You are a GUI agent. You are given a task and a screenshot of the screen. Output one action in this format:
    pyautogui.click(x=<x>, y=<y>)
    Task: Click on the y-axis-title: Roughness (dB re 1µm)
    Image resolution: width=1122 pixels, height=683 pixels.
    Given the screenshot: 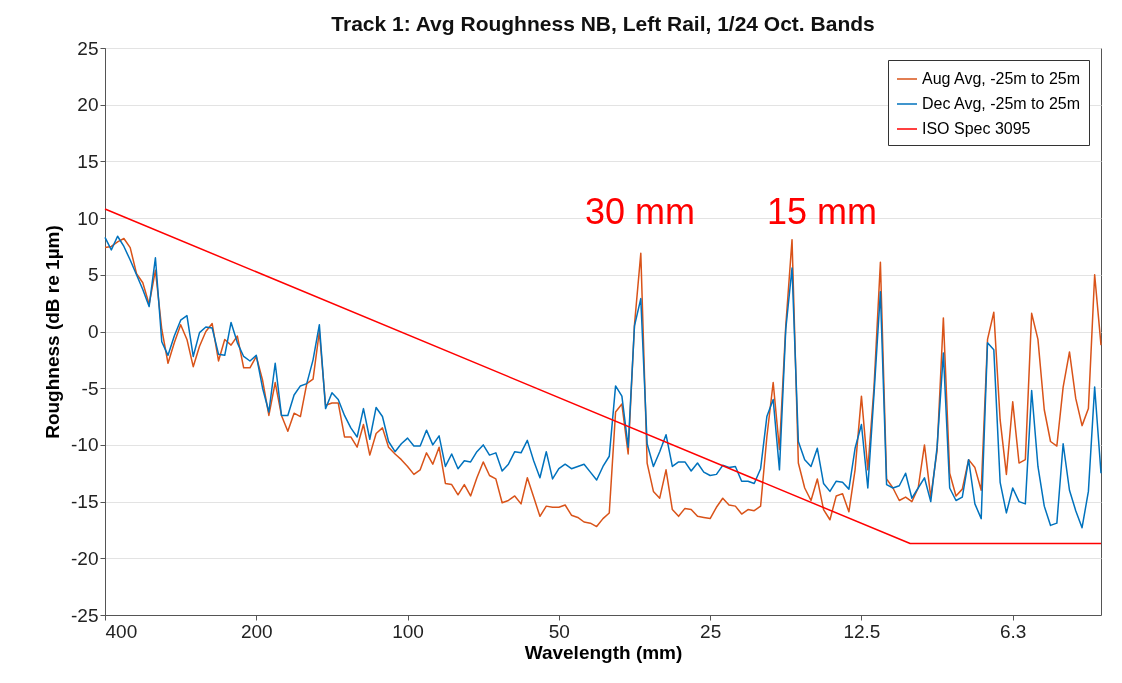 What is the action you would take?
    pyautogui.click(x=53, y=332)
    